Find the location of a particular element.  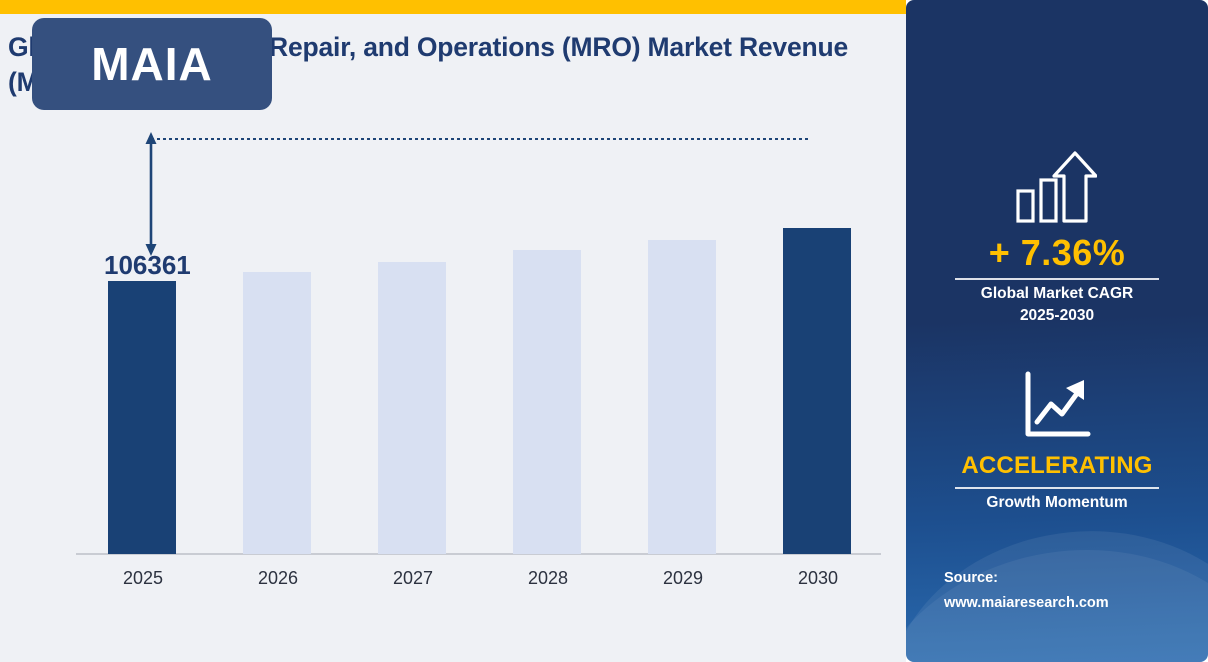

brand-logo-text: MAIA is located at coordinates (152, 64).